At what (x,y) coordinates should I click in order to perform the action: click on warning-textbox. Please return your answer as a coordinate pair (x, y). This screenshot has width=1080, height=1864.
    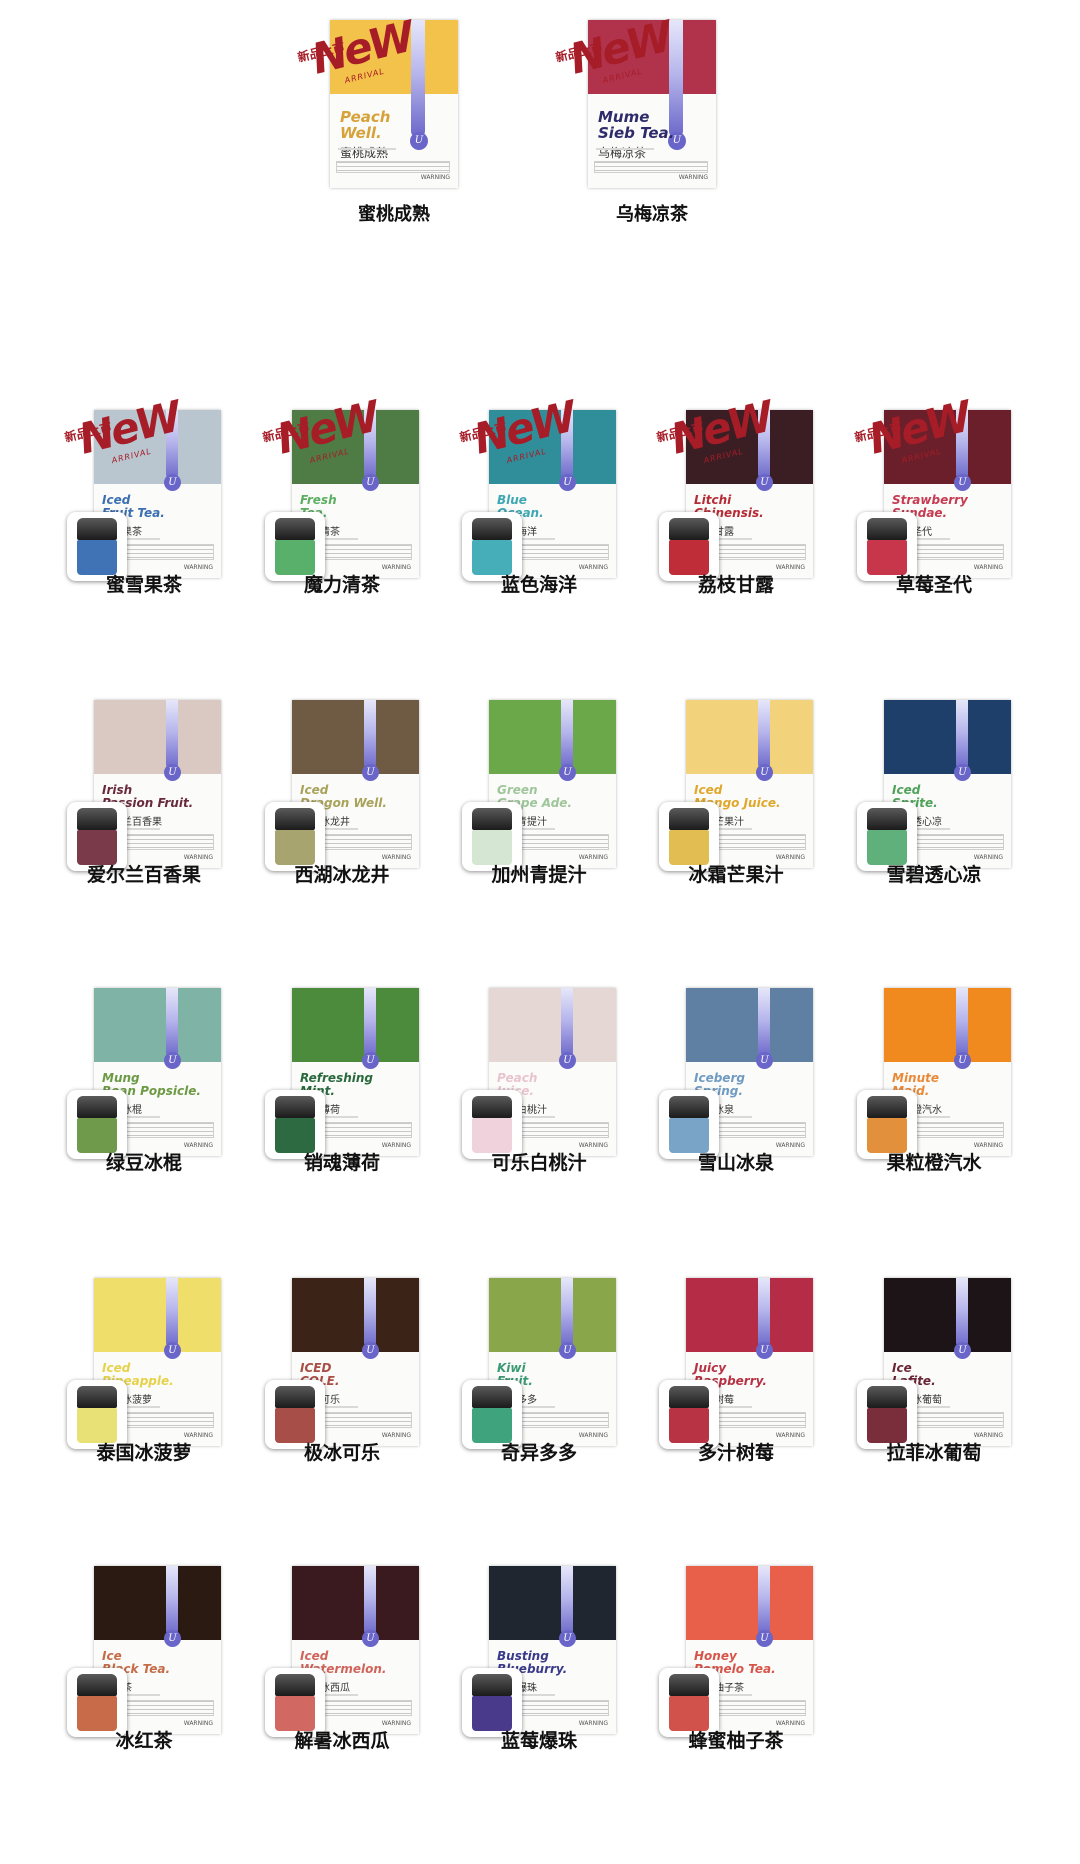
    Looking at the image, I should click on (651, 167).